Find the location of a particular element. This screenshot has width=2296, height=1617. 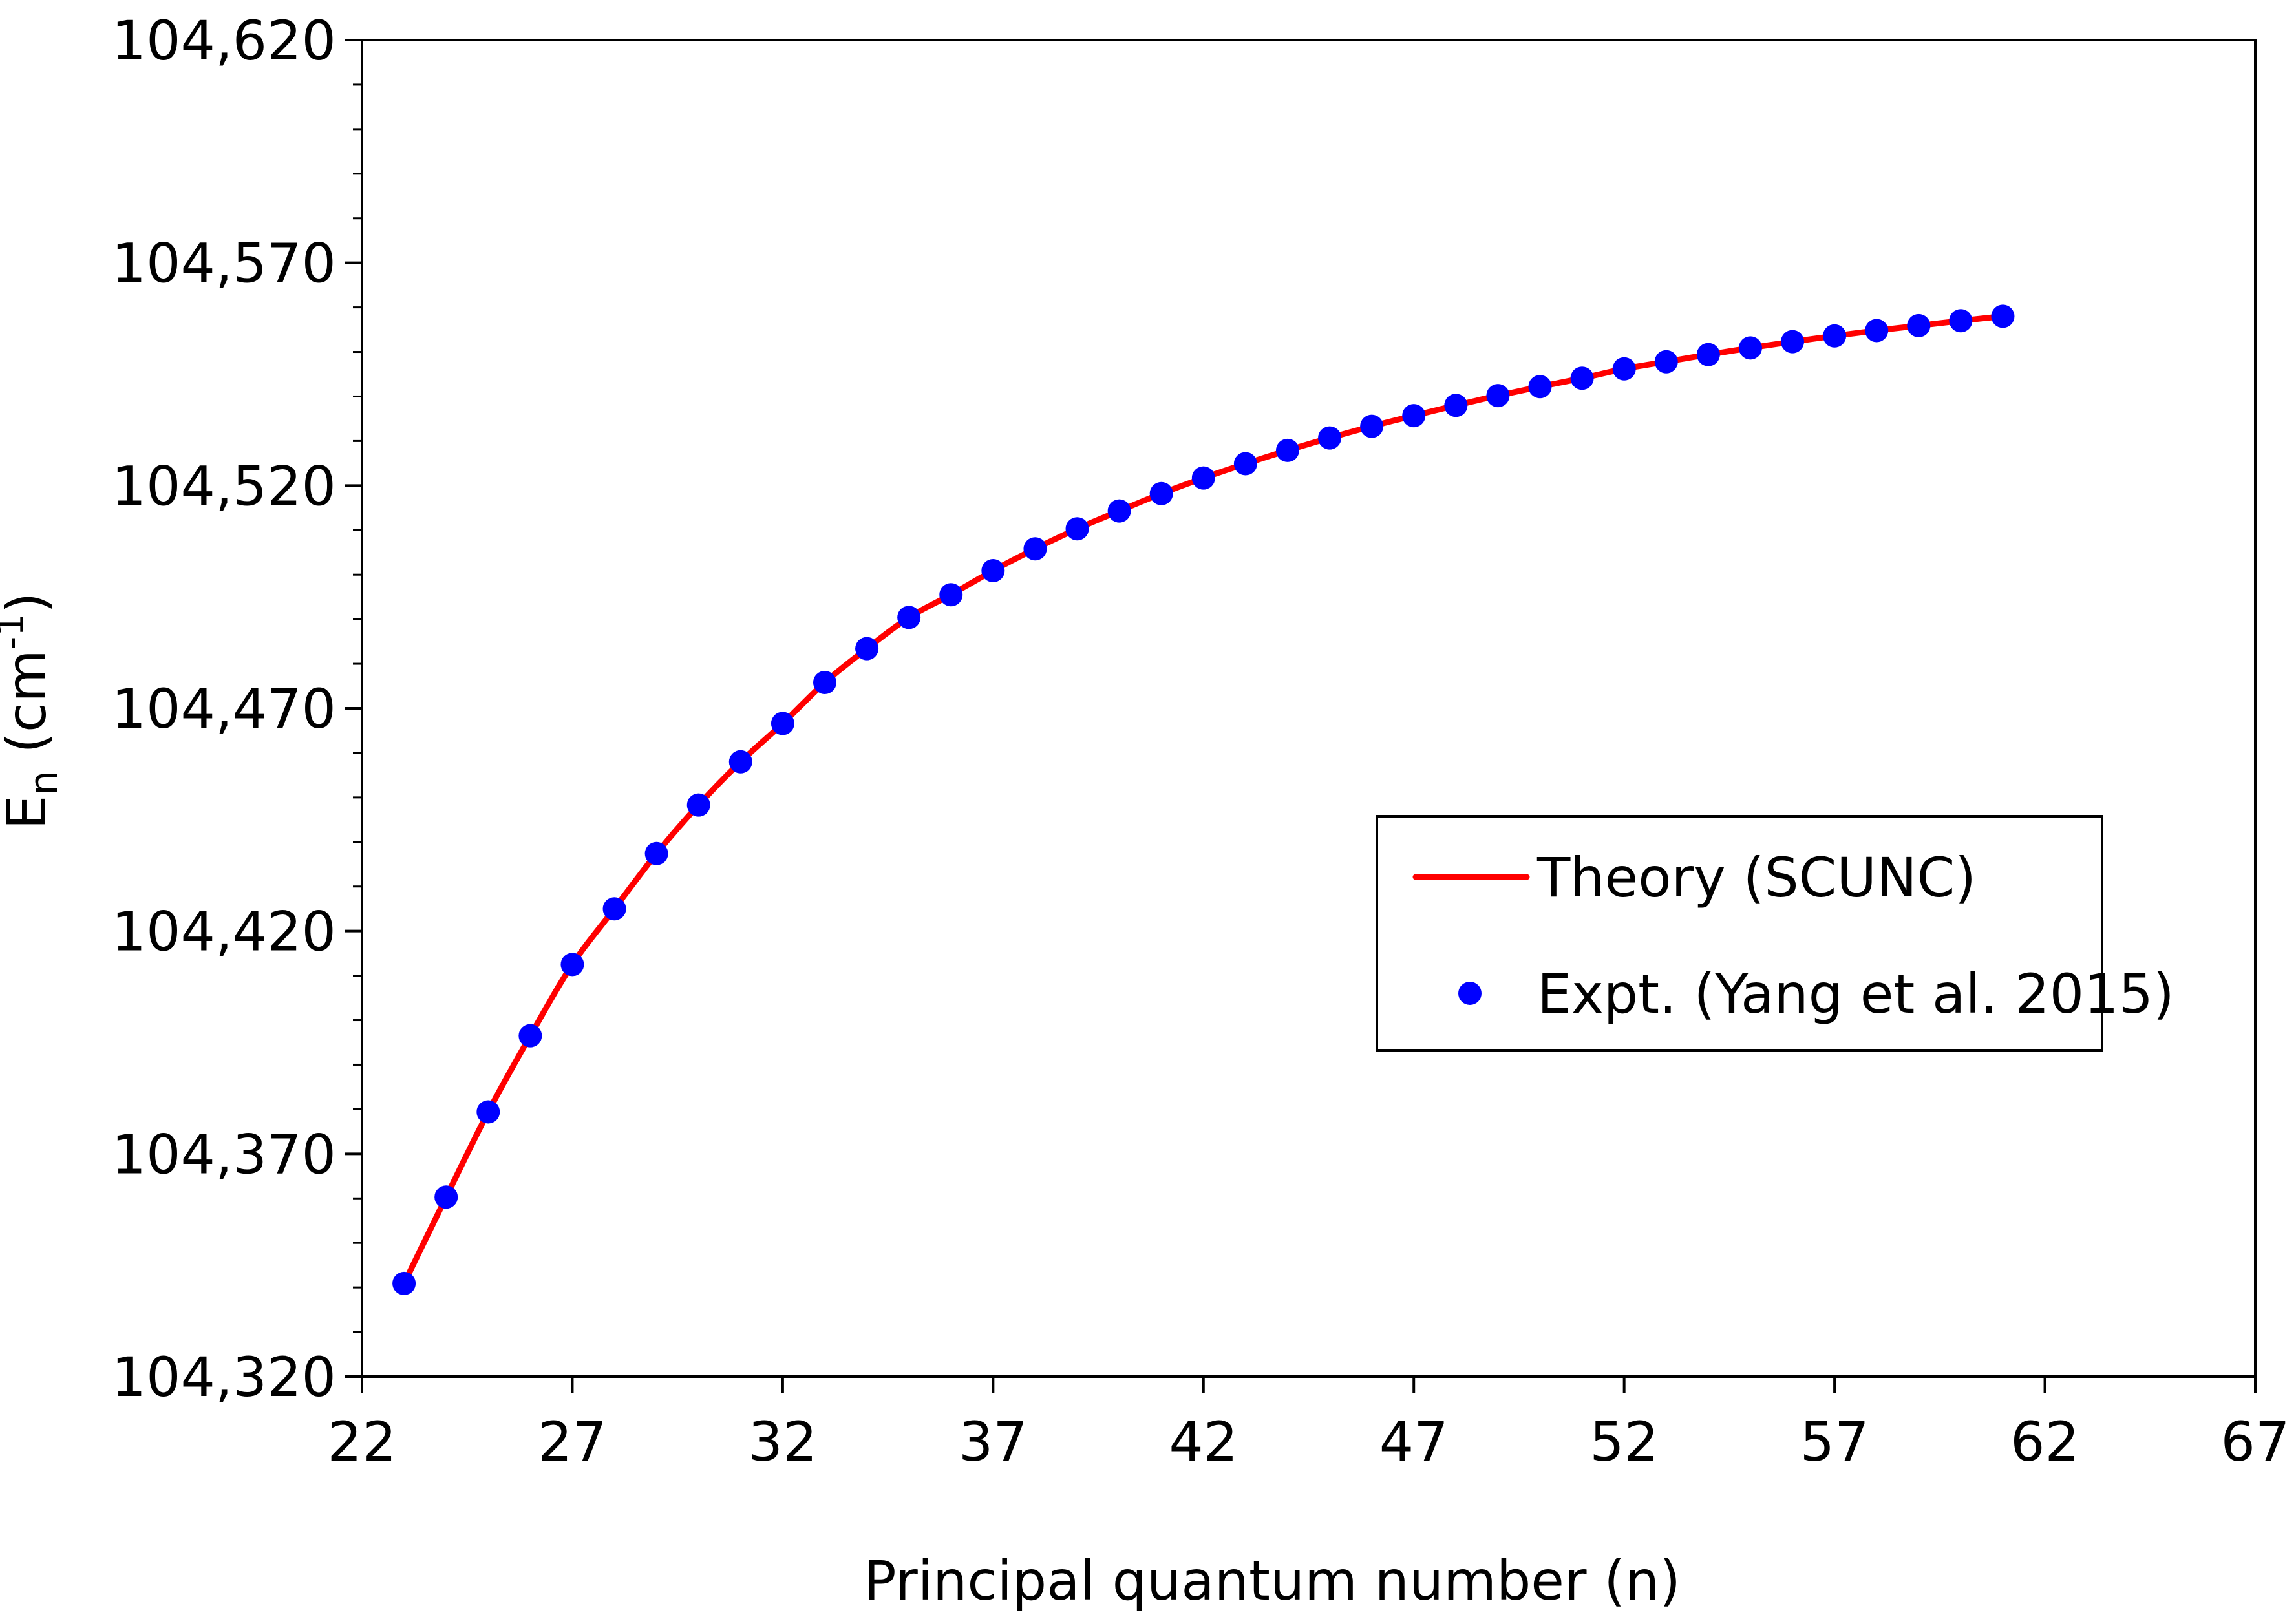

x-axis-label: Principal quantum number (n) is located at coordinates (1272, 1581).